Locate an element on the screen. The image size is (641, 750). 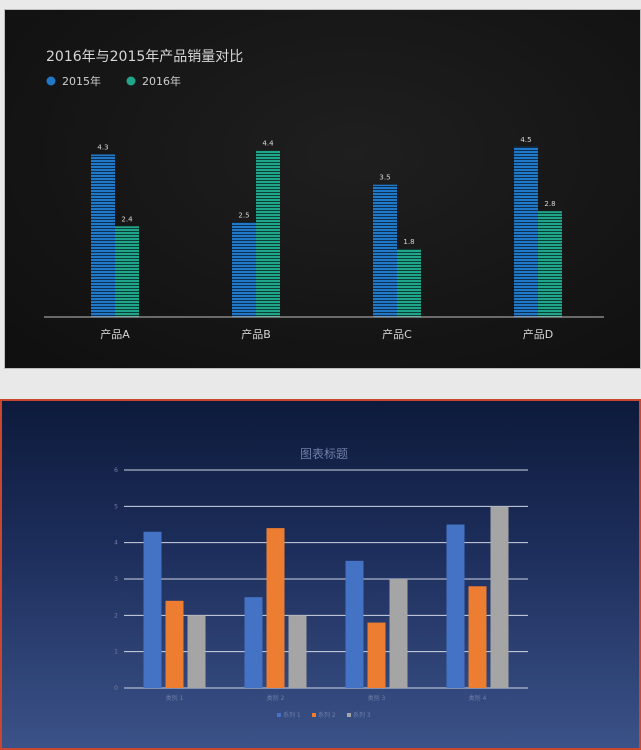
chart-title: 2016年与2015年产品销量对比 is located at coordinates (144, 57).